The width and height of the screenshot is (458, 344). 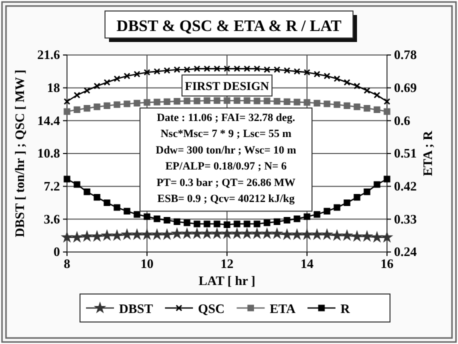 I want to click on y2-tick-label: 0.24, so click(x=406, y=252).